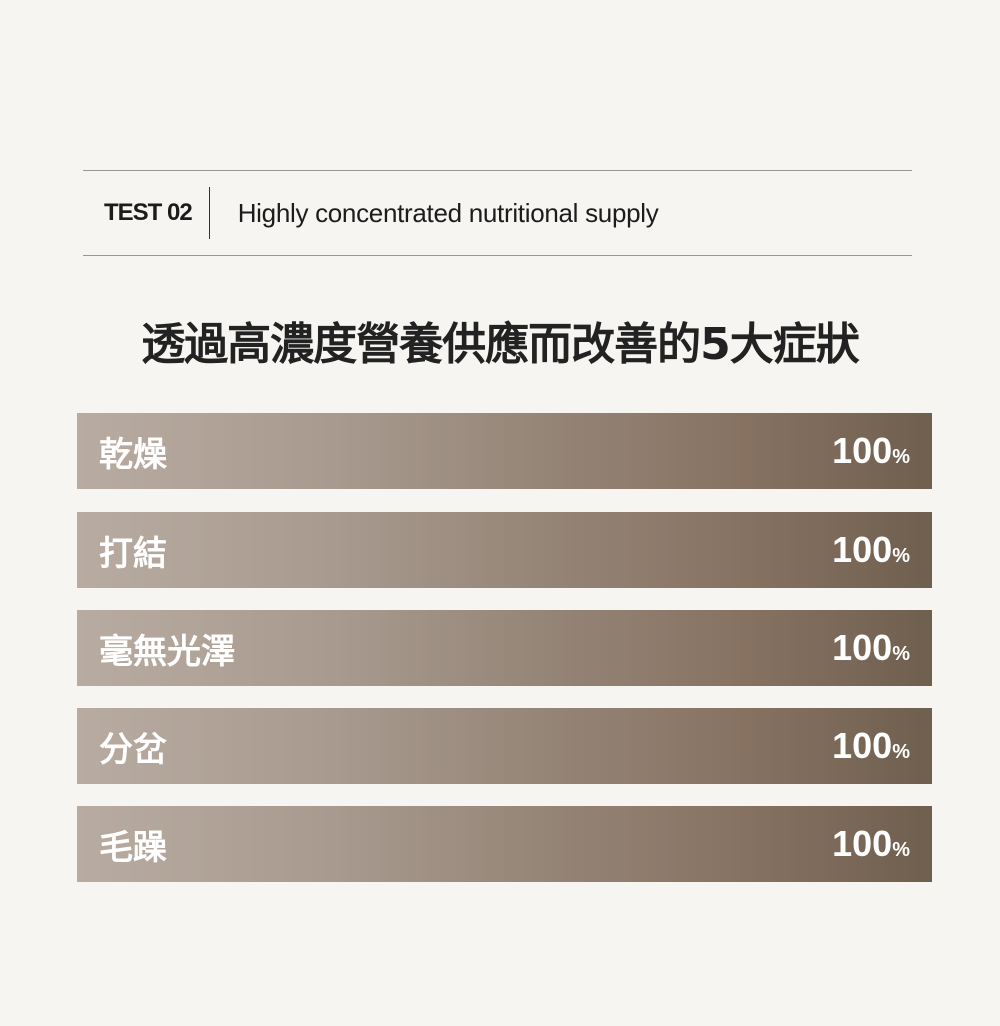 The width and height of the screenshot is (1000, 1026). What do you see at coordinates (504, 451) in the screenshot?
I see `symptom-bar: 乾燥 100%` at bounding box center [504, 451].